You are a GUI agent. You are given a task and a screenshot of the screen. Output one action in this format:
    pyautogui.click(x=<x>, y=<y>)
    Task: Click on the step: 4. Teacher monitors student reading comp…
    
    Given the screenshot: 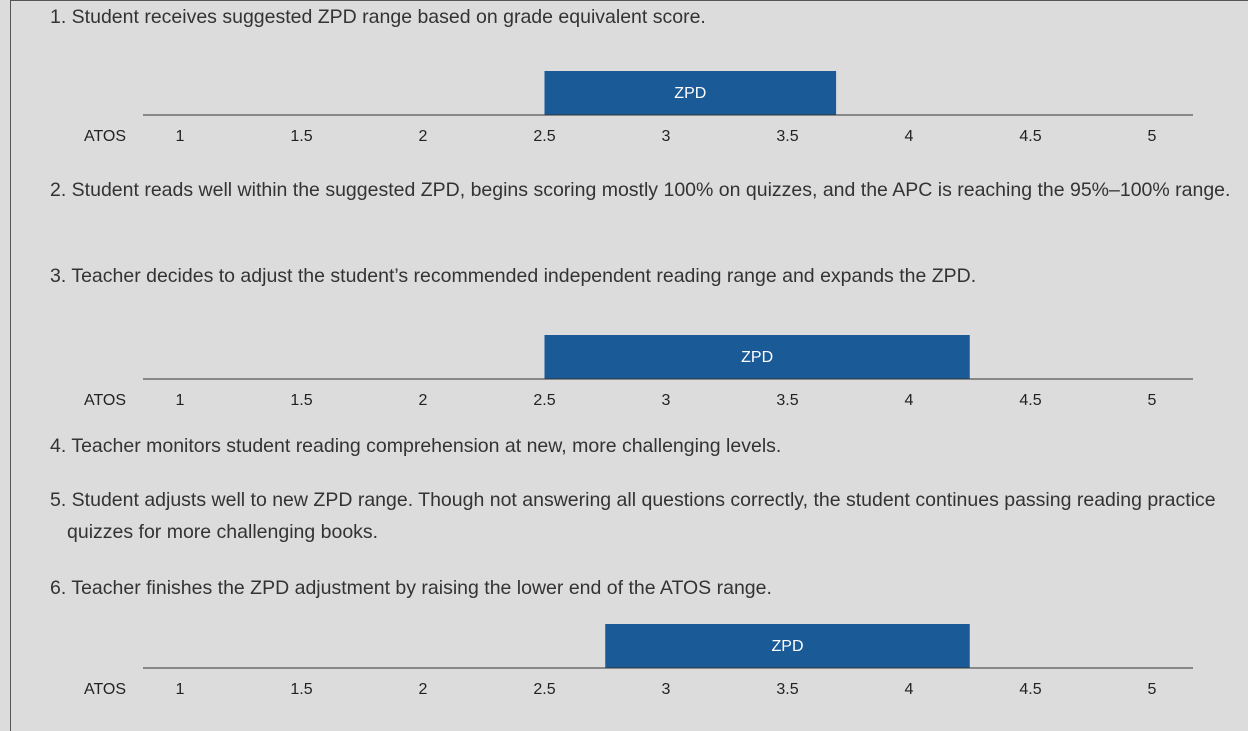 What is the action you would take?
    pyautogui.click(x=416, y=446)
    